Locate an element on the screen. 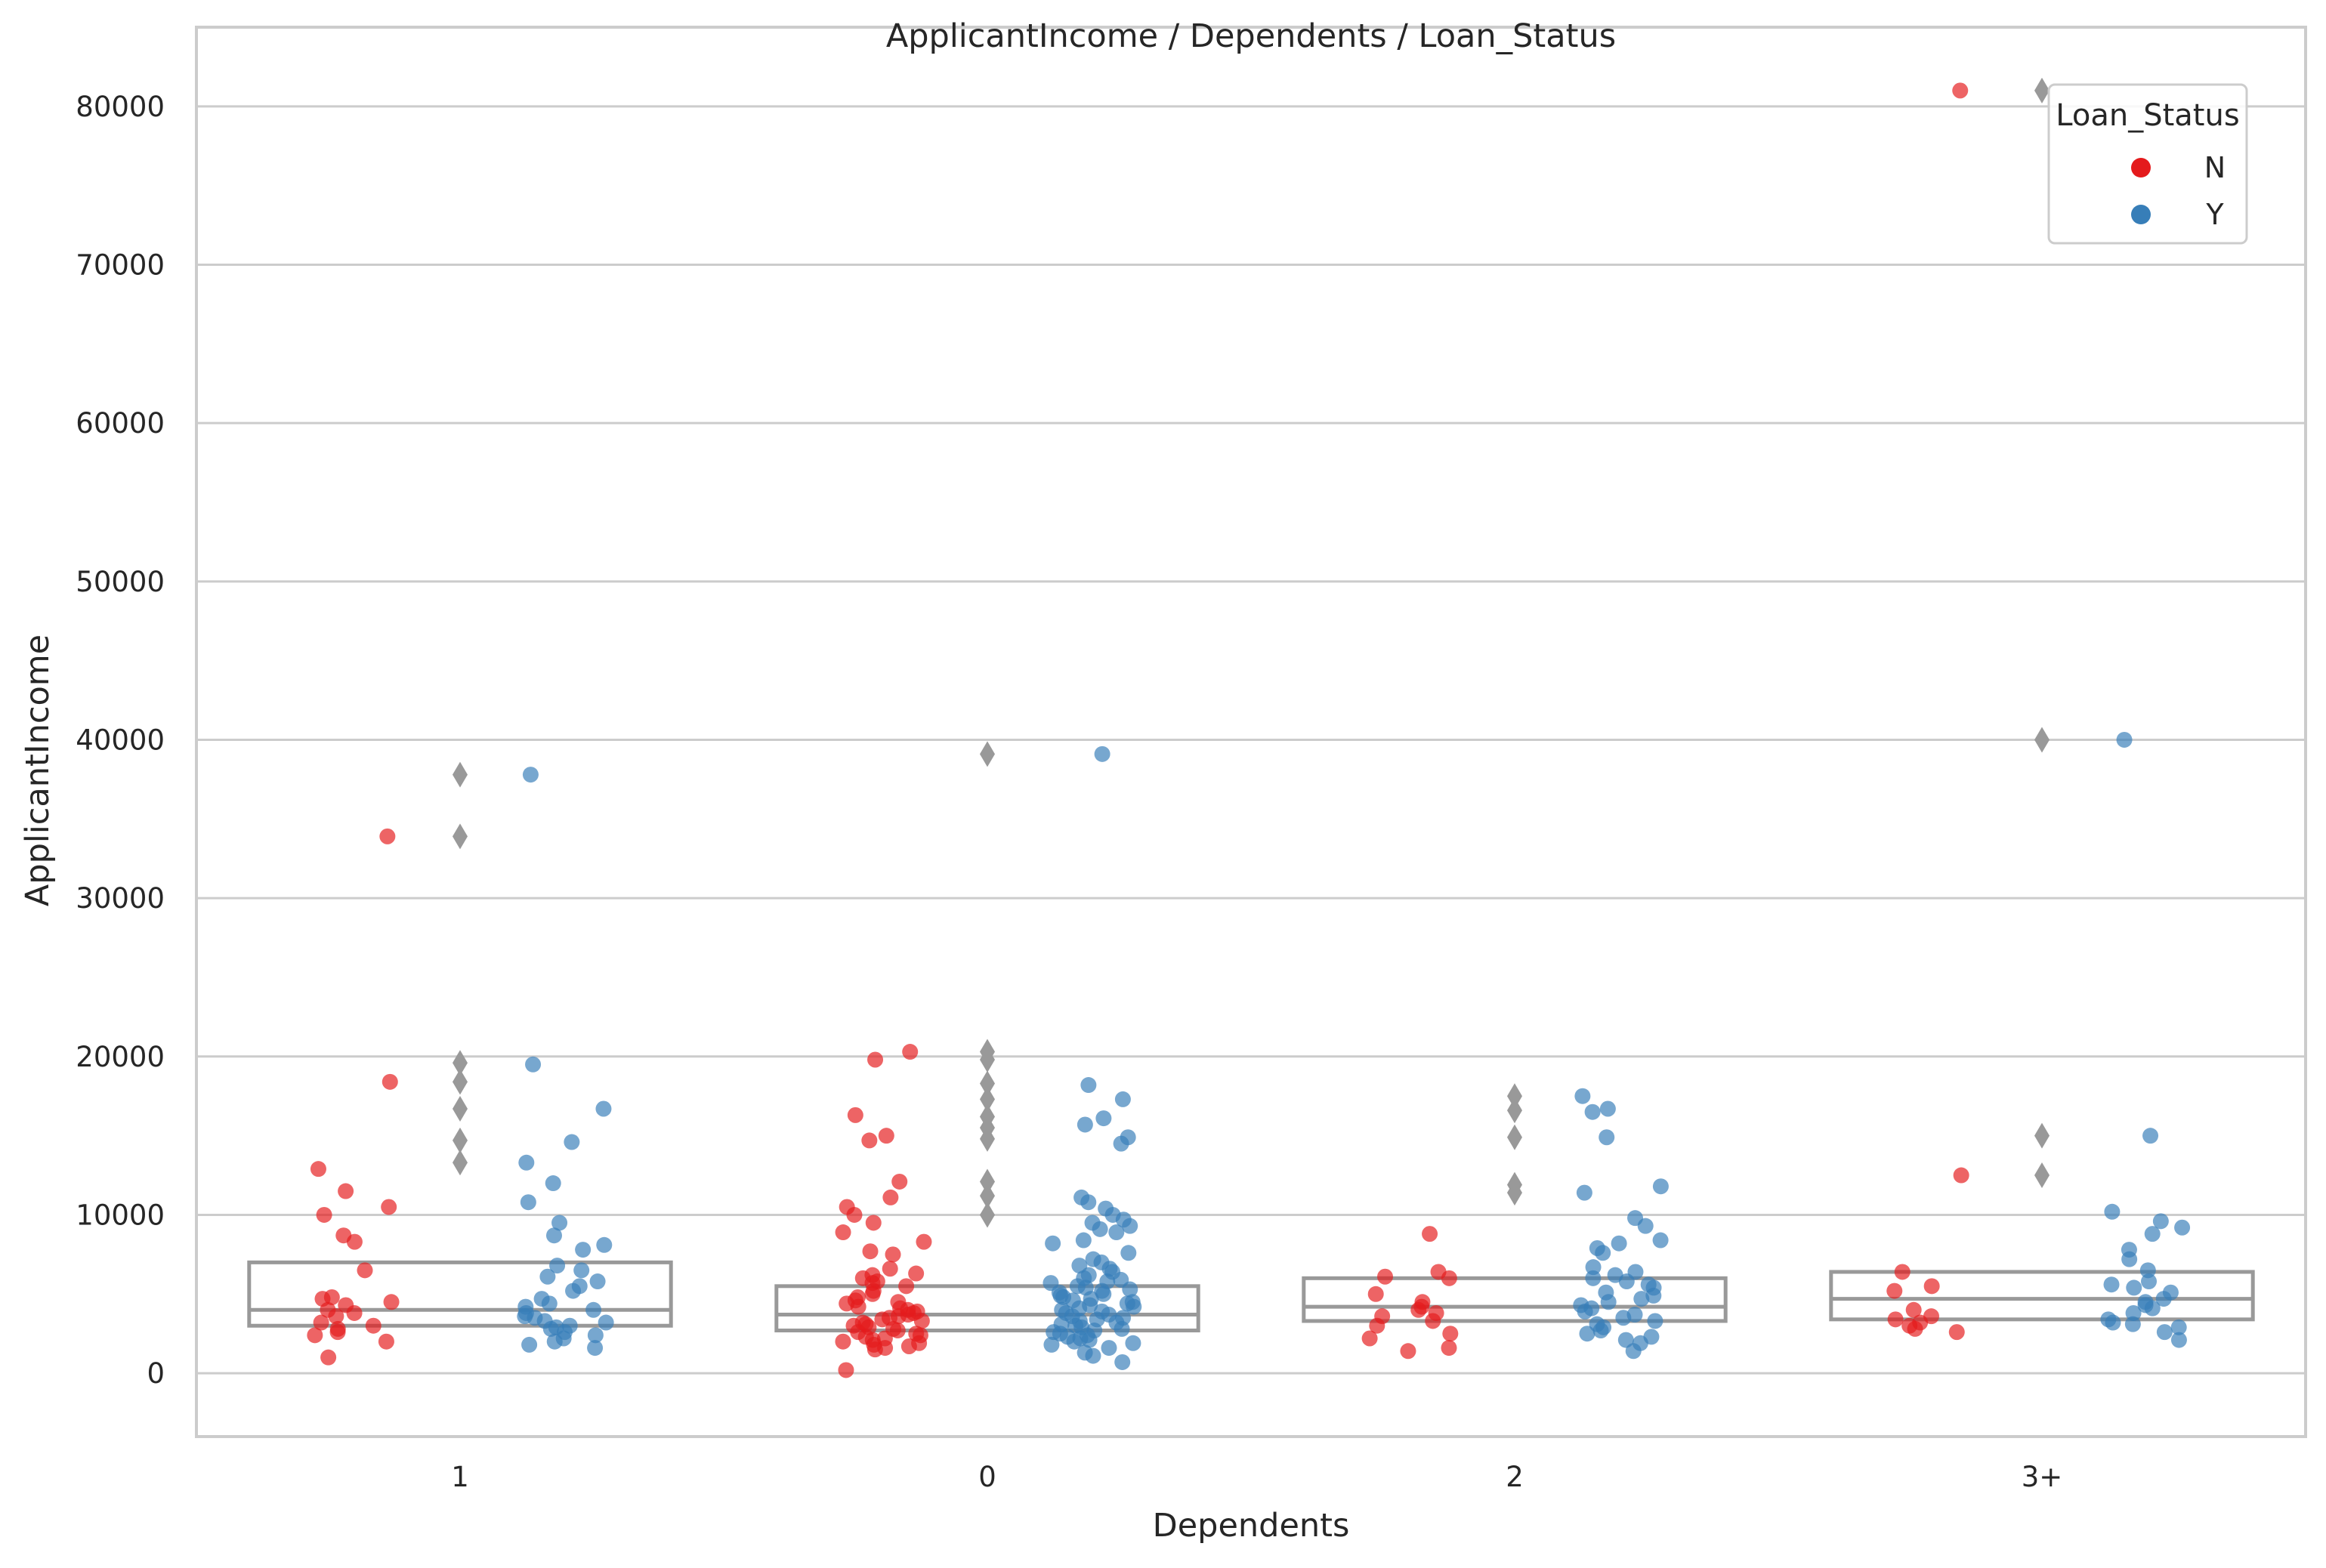  legend-label-y: Y is located at coordinates (2215, 214).